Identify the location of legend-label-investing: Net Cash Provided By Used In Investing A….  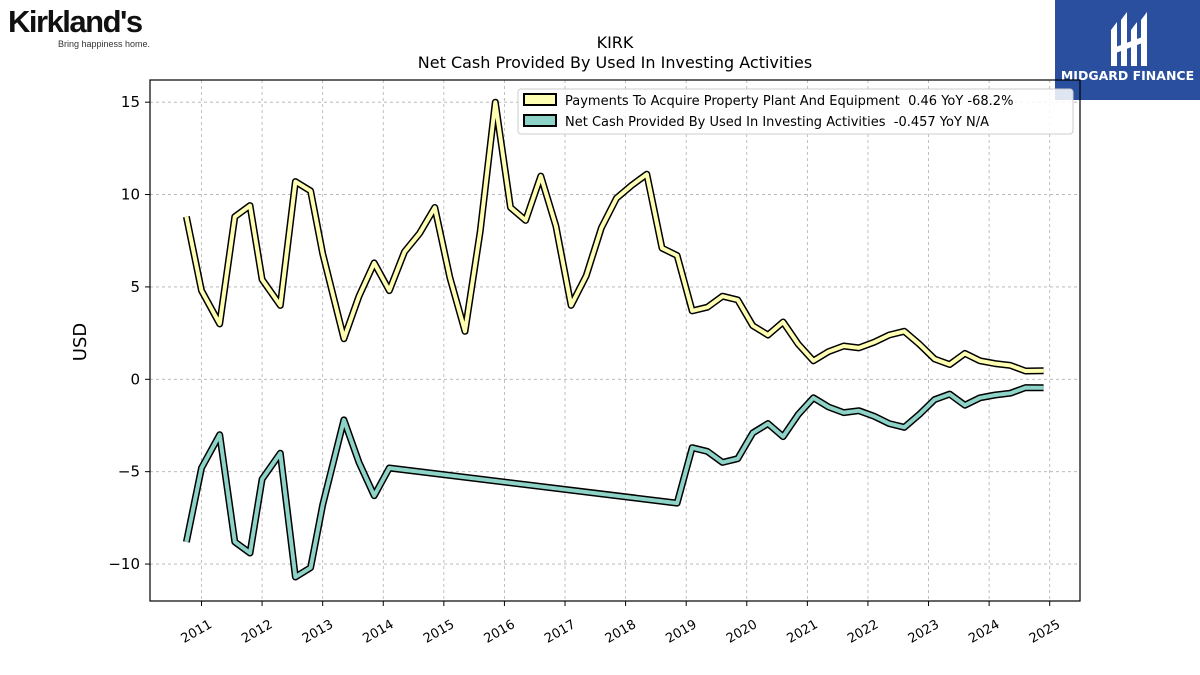
(777, 122).